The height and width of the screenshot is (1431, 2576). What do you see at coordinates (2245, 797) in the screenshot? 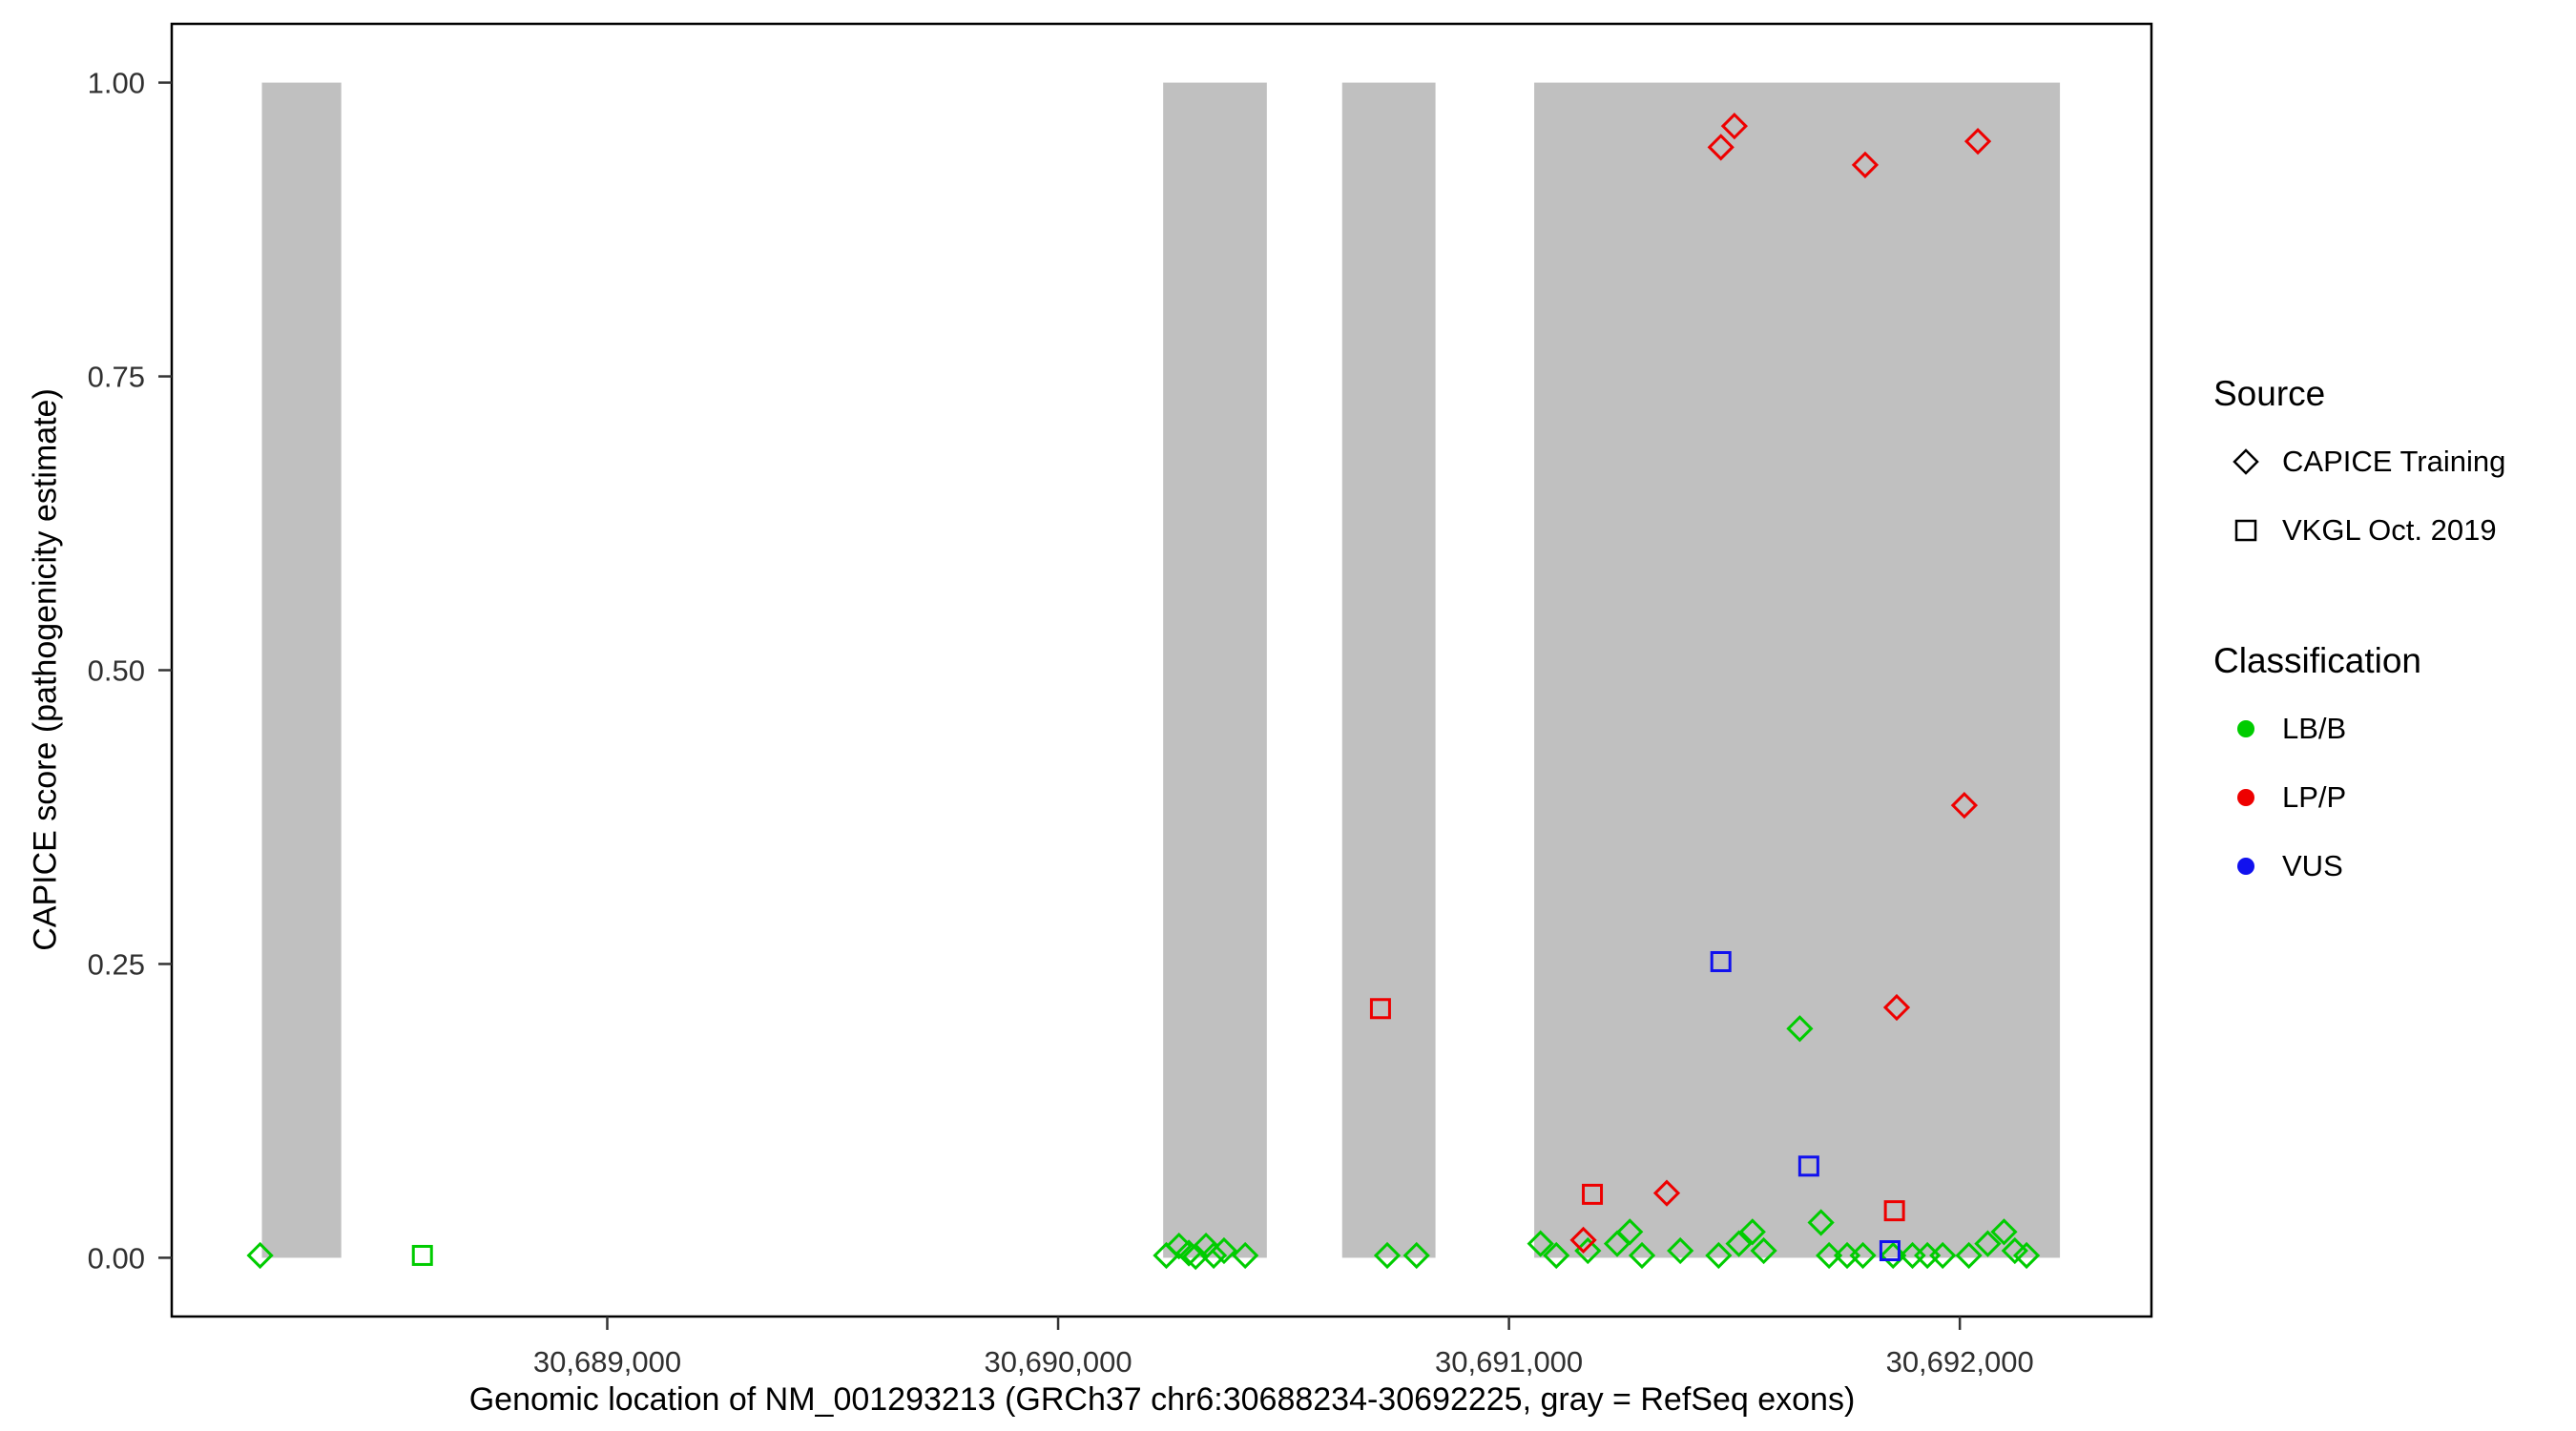
I see `red-dot-icon` at bounding box center [2245, 797].